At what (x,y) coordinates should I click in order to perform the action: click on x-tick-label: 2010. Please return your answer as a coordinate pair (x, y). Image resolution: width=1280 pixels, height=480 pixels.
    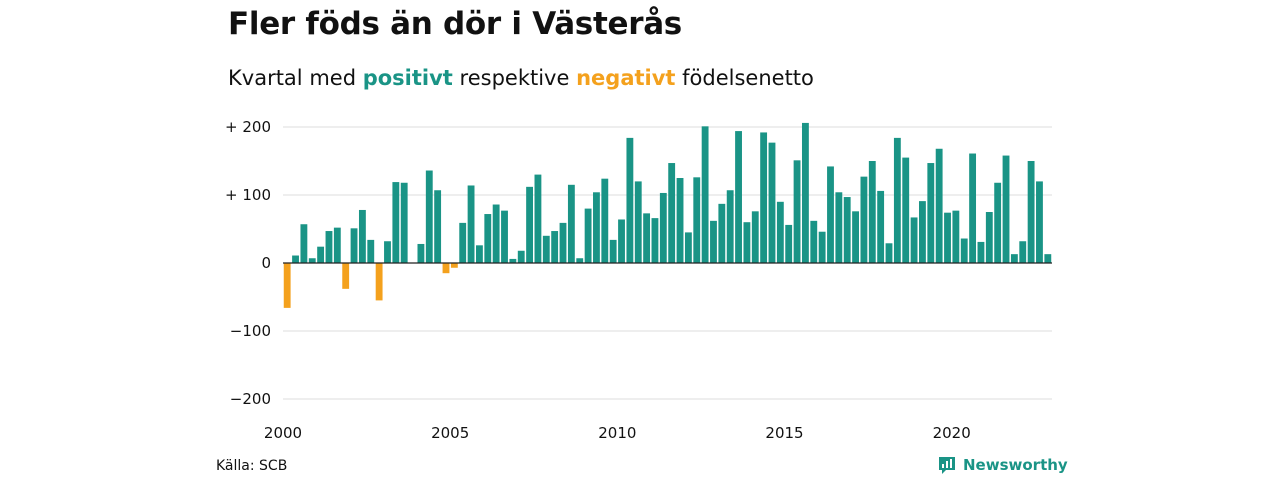
    Looking at the image, I should click on (617, 433).